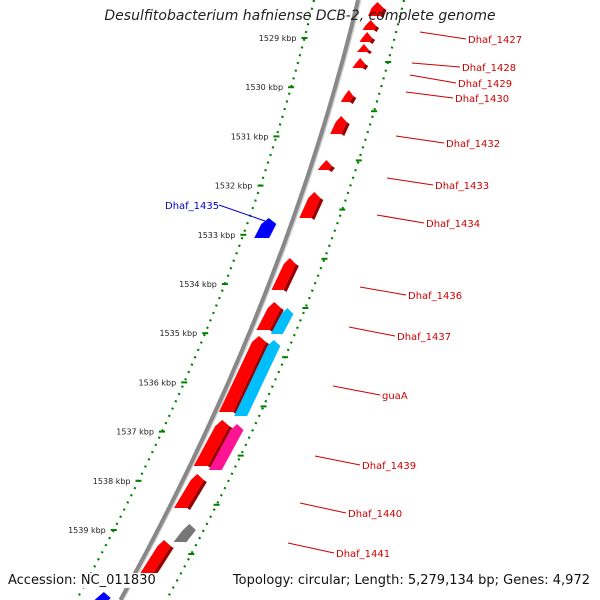  Describe the element at coordinates (372, 41) in the screenshot. I see `gene-feature-1428-shade` at that location.